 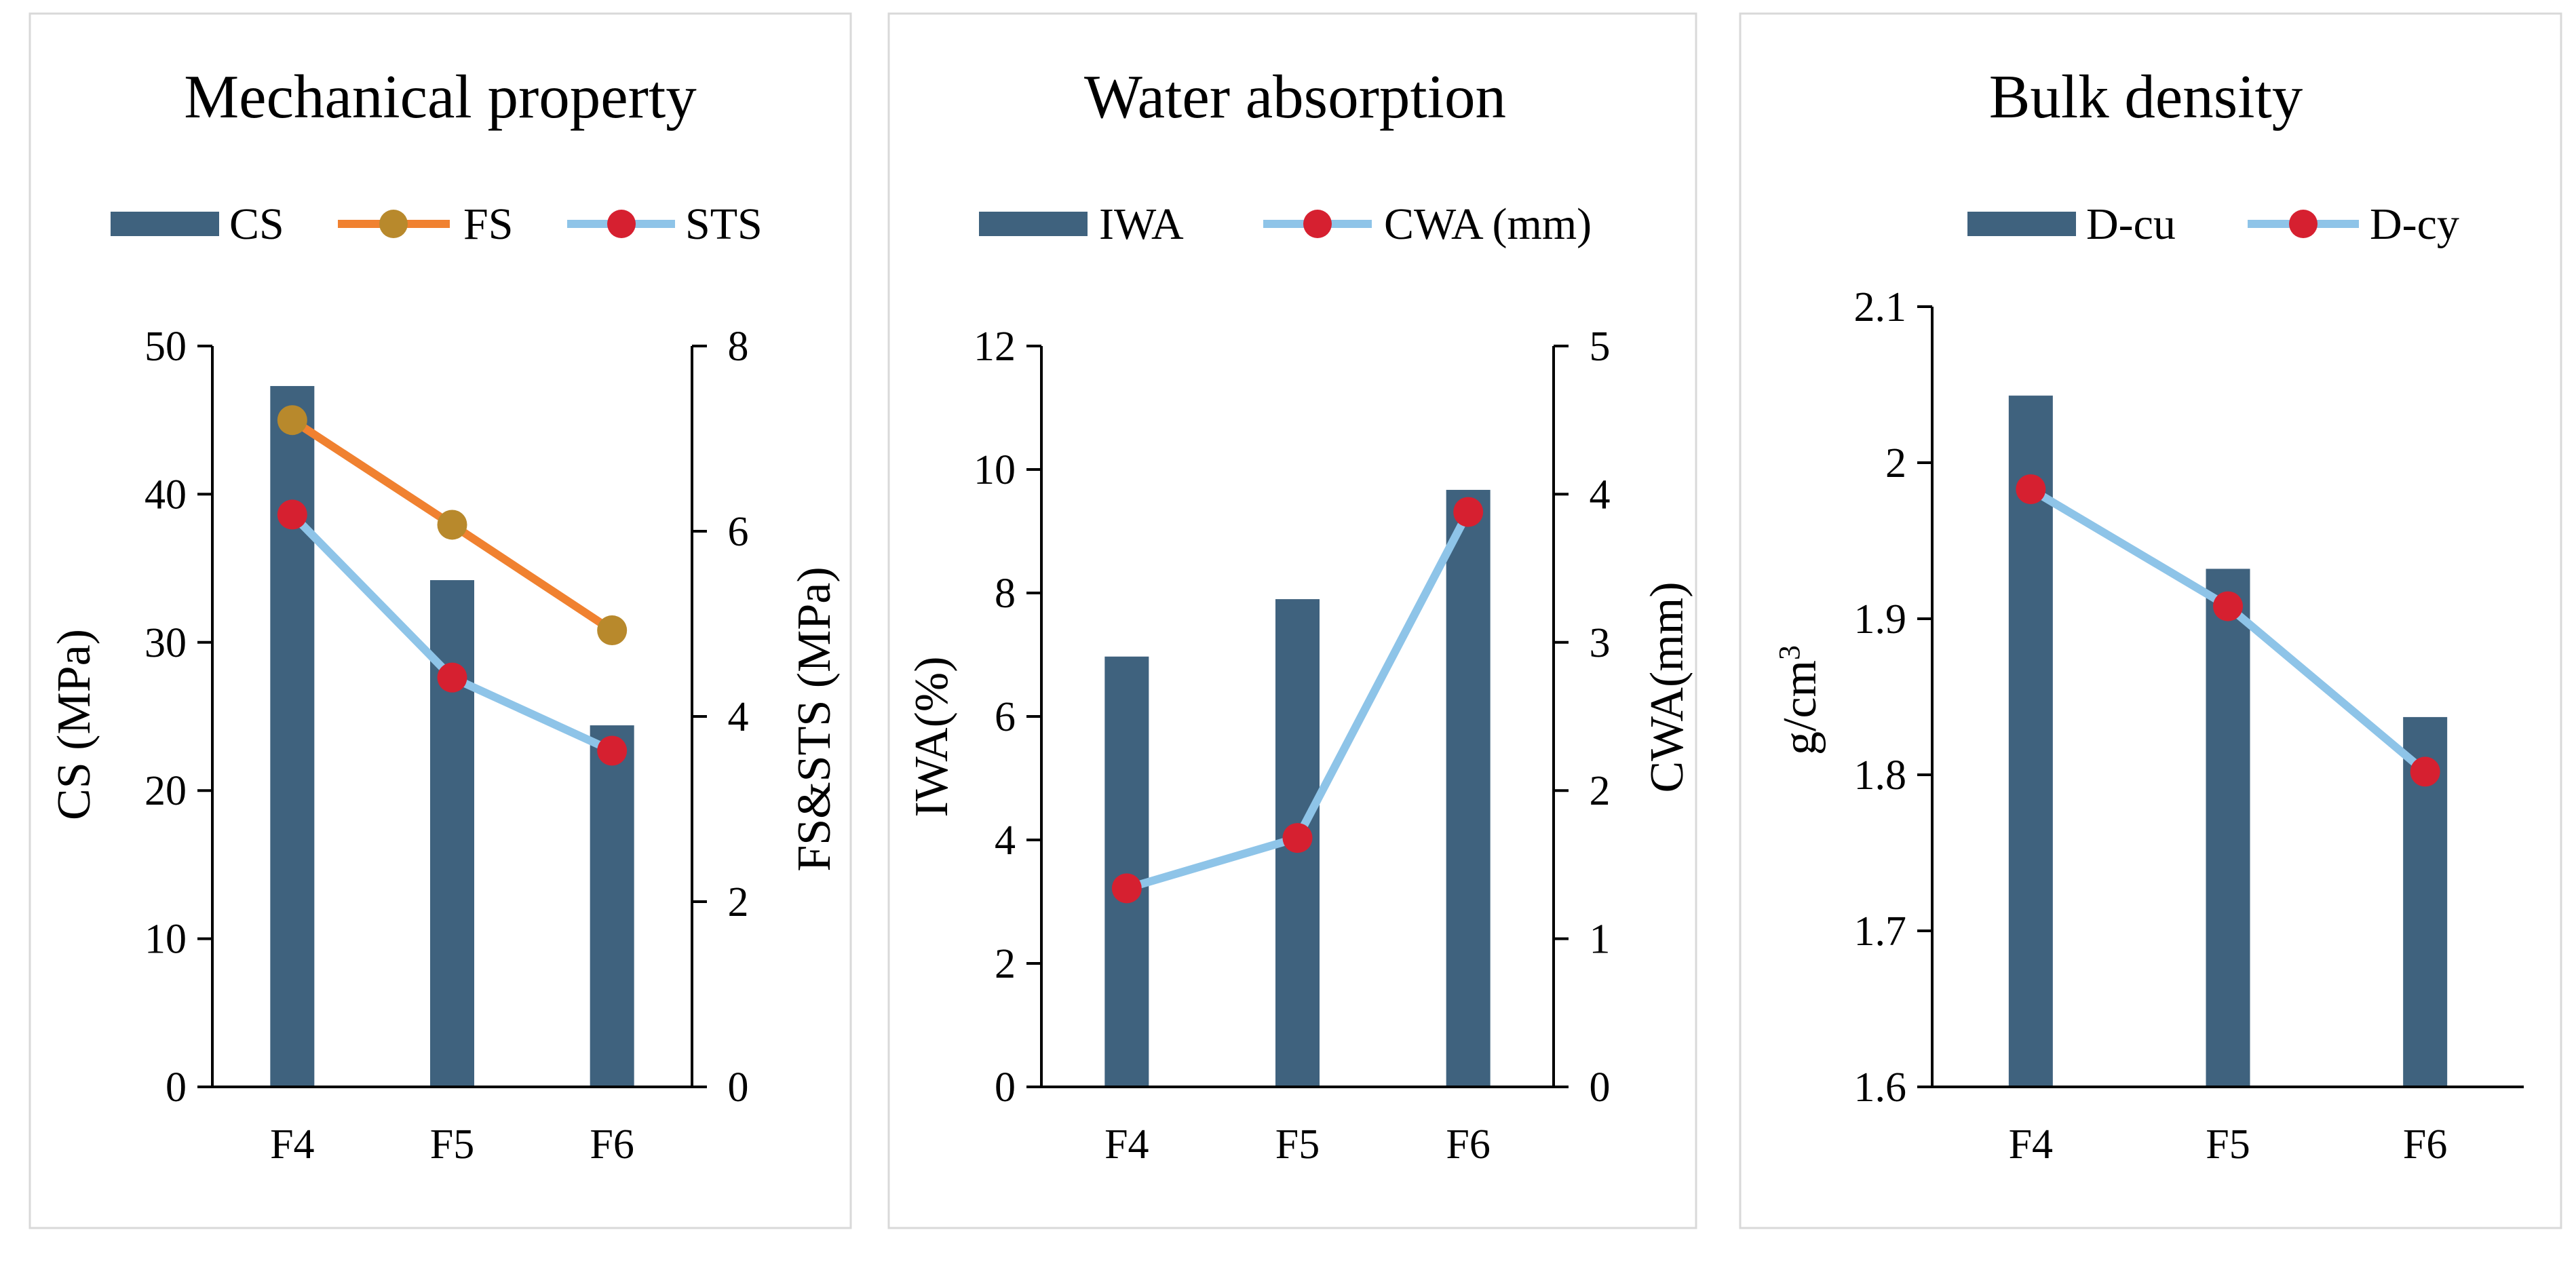 What do you see at coordinates (440, 96) in the screenshot?
I see `chart-title: Mechanical property` at bounding box center [440, 96].